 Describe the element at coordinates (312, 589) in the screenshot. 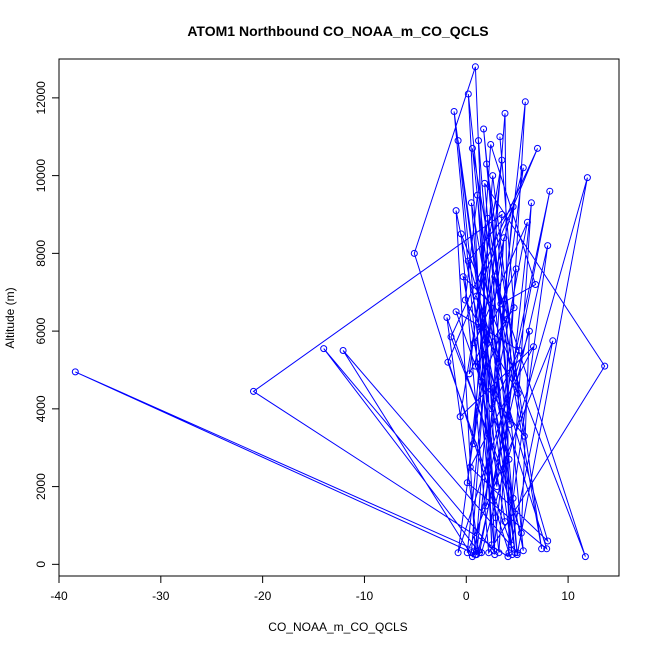

I see `x-axis: -40 -30 -20 -10 0 10` at that location.